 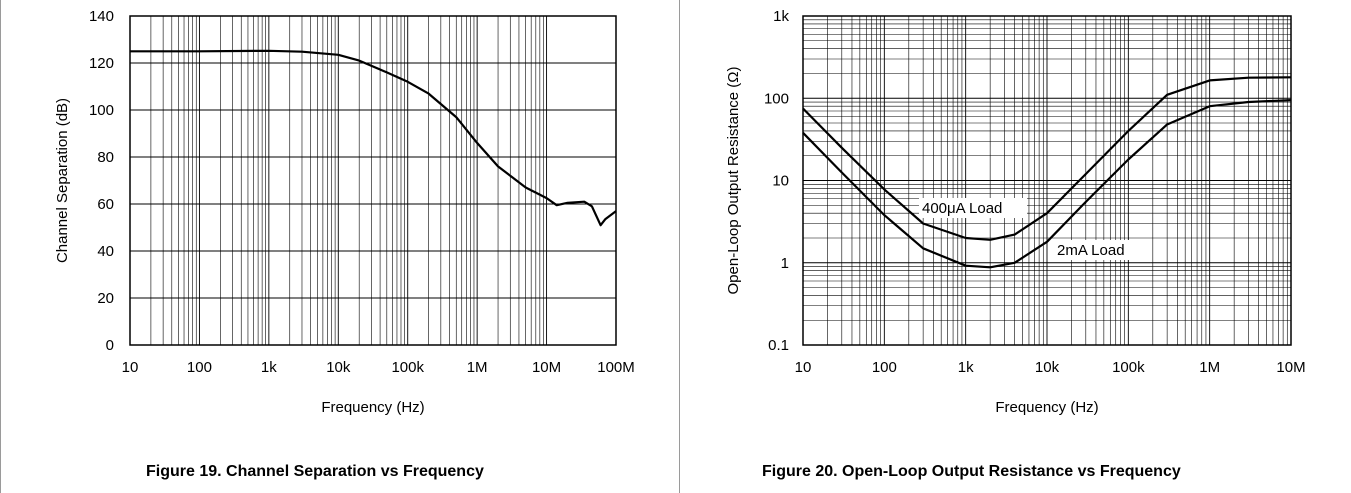 I want to click on y-tick-label: 20, so click(x=105, y=298).